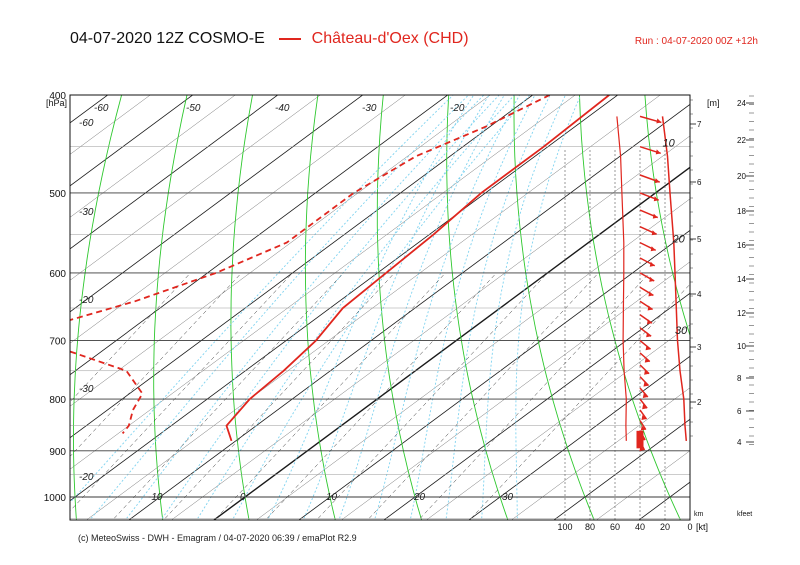 This screenshot has width=800, height=565. Describe the element at coordinates (702, 527) in the screenshot. I see `wind-unit-label: [kt]` at that location.